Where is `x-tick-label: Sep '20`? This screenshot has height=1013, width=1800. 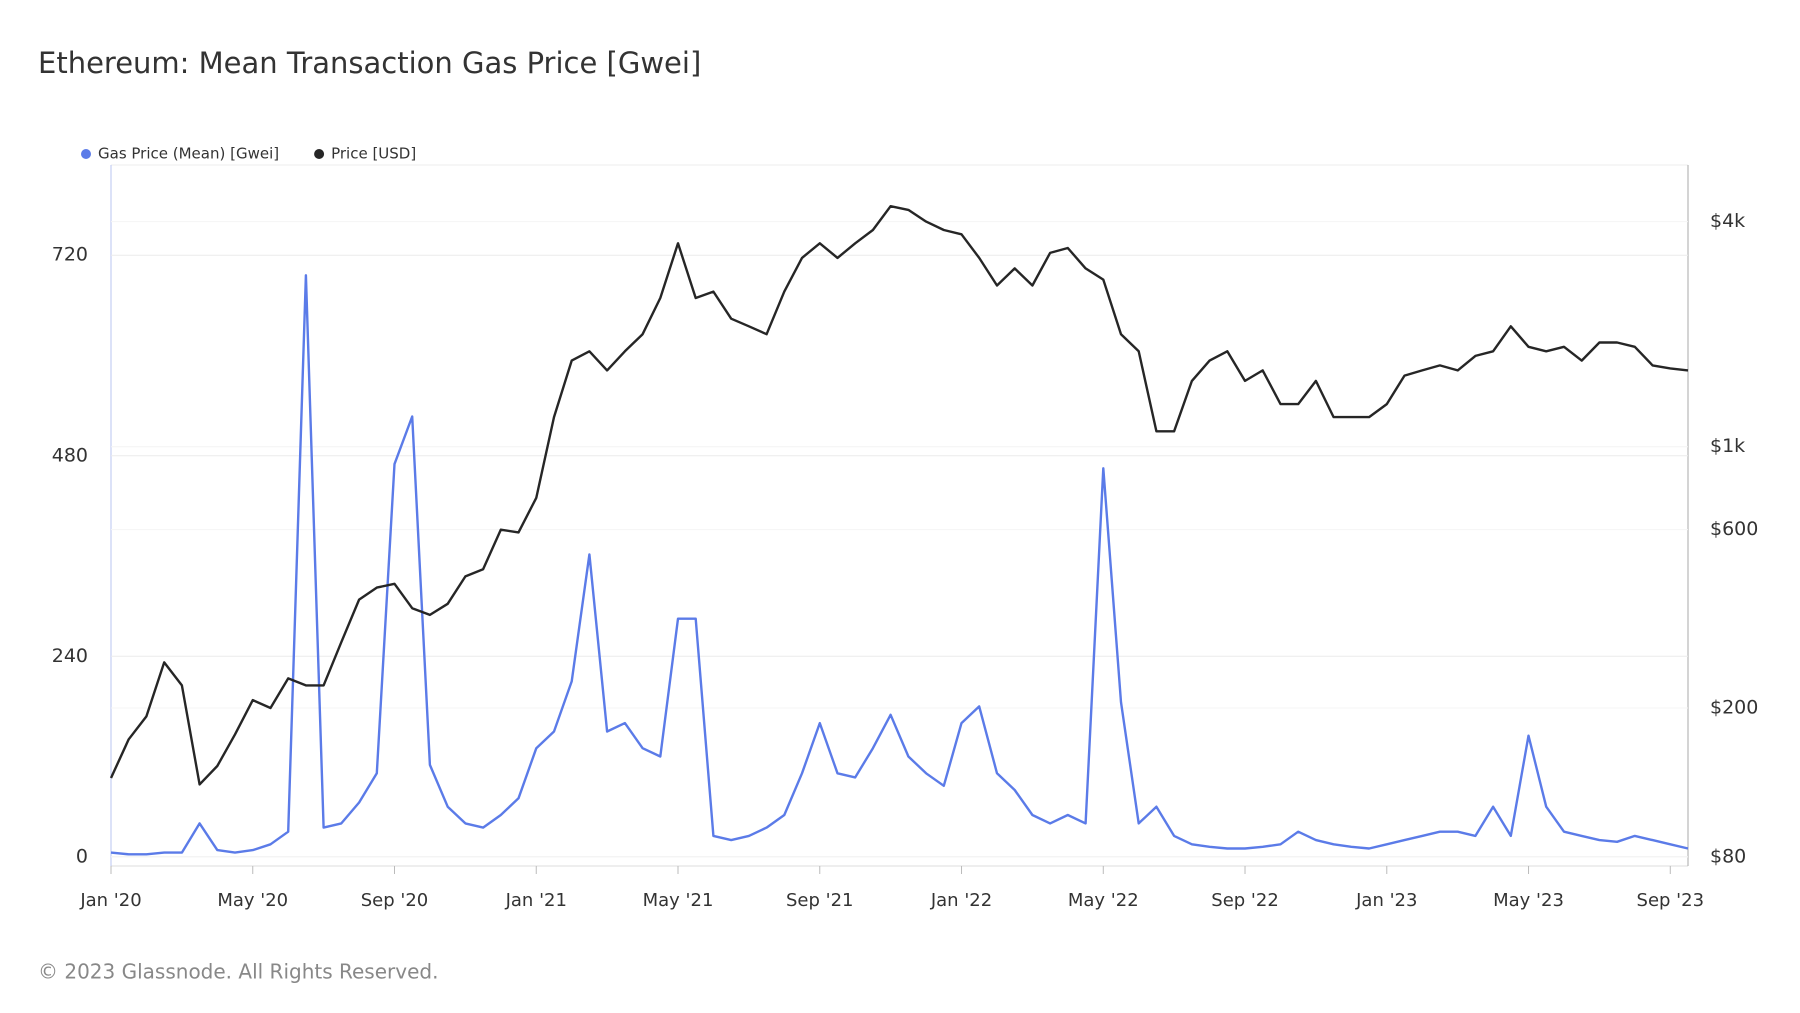
x-tick-label: Sep '20 is located at coordinates (395, 900).